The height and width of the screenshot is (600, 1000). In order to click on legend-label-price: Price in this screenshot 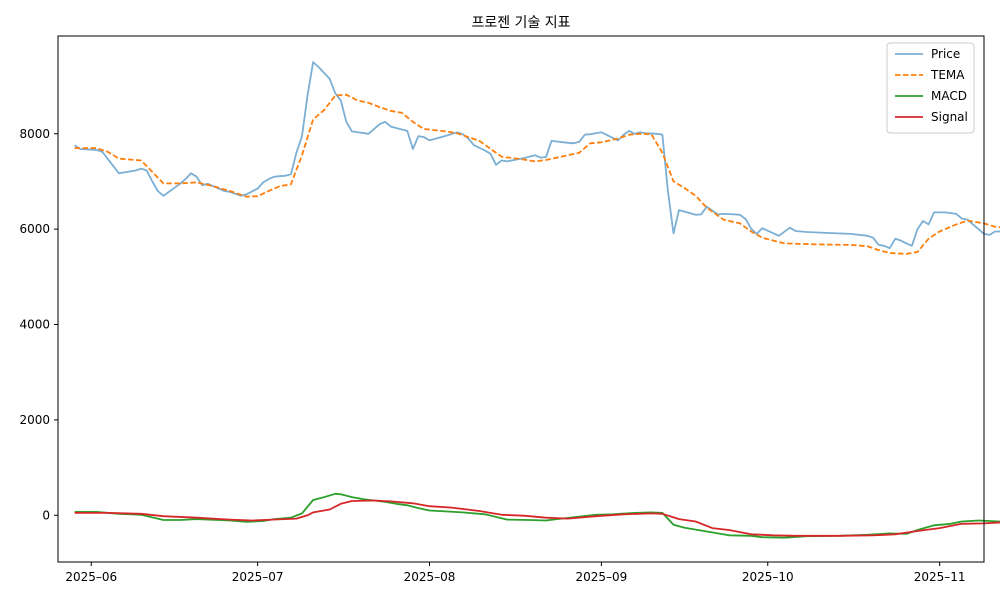, I will do `click(945, 54)`.